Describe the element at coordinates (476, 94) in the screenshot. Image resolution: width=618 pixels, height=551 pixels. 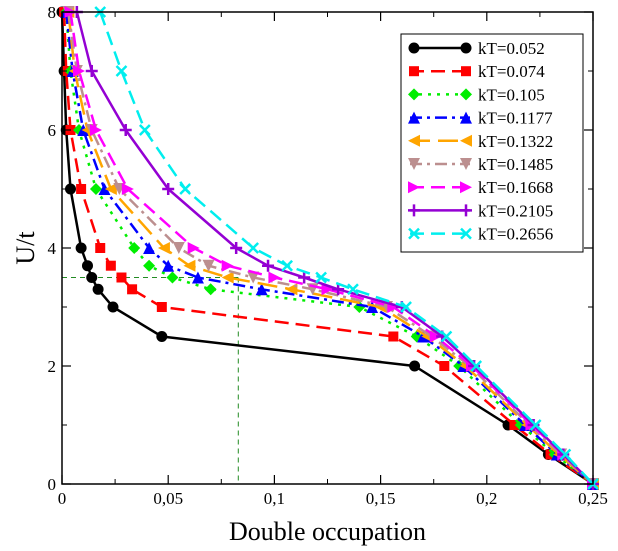
I see `legend-entry-3: kT=0.105` at that location.